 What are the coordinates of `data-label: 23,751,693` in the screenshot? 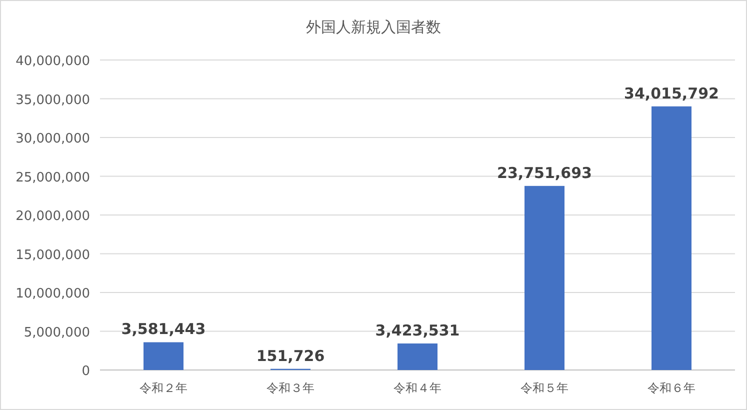 It's located at (544, 173).